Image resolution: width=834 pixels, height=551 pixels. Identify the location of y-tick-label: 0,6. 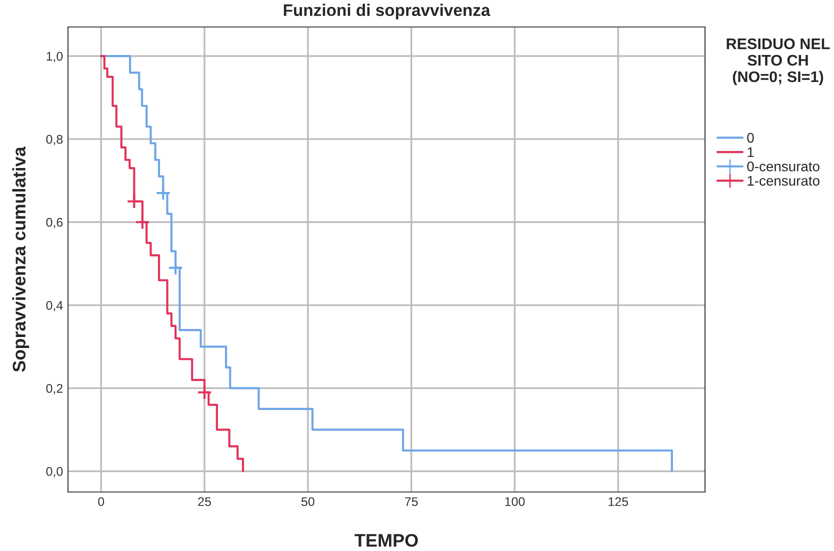
(54, 223).